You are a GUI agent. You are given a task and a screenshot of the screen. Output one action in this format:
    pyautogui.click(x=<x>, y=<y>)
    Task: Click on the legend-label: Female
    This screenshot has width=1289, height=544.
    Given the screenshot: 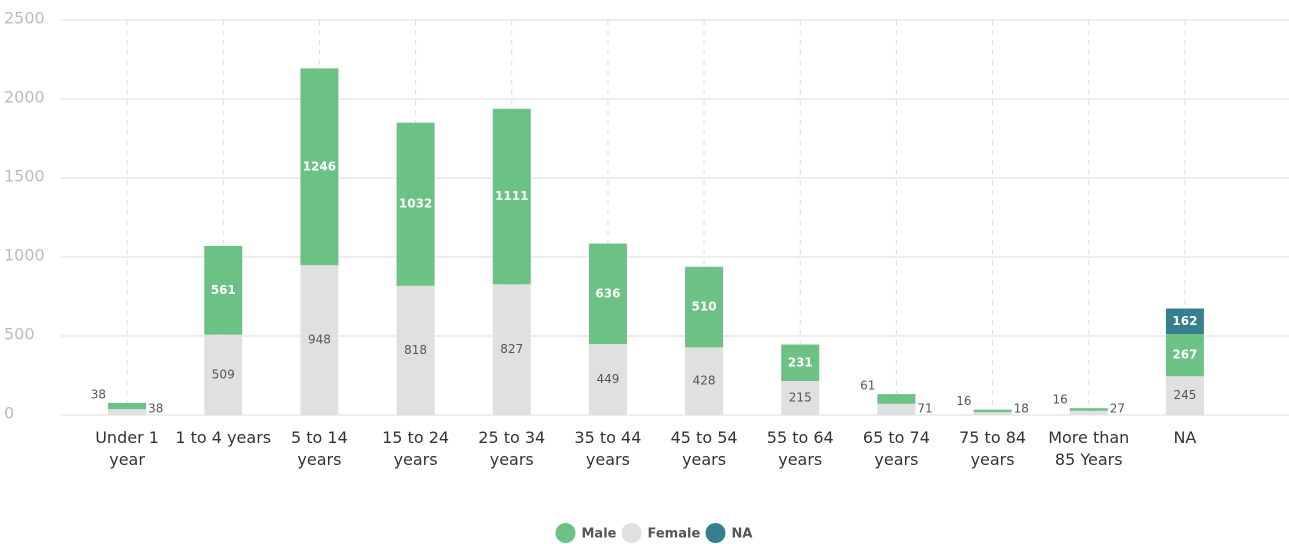 What is the action you would take?
    pyautogui.click(x=674, y=534)
    